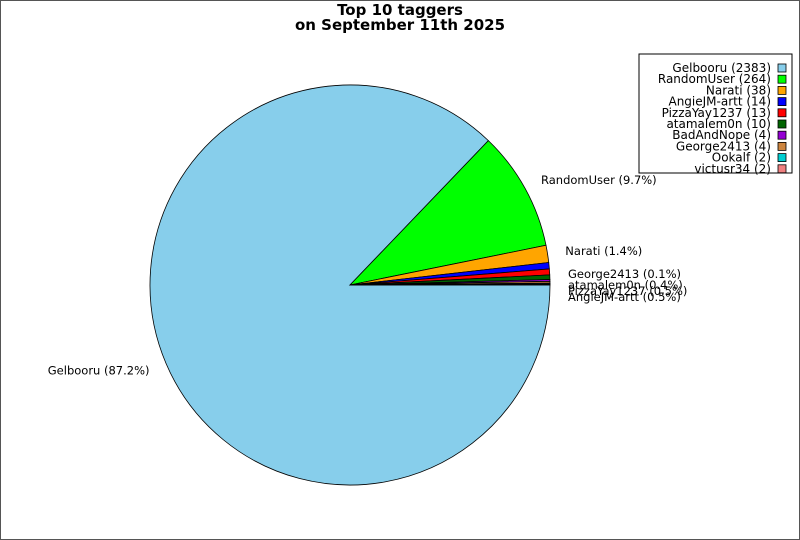 This screenshot has width=800, height=540. What do you see at coordinates (782, 158) in the screenshot?
I see `legend-swatch-ookalf` at bounding box center [782, 158].